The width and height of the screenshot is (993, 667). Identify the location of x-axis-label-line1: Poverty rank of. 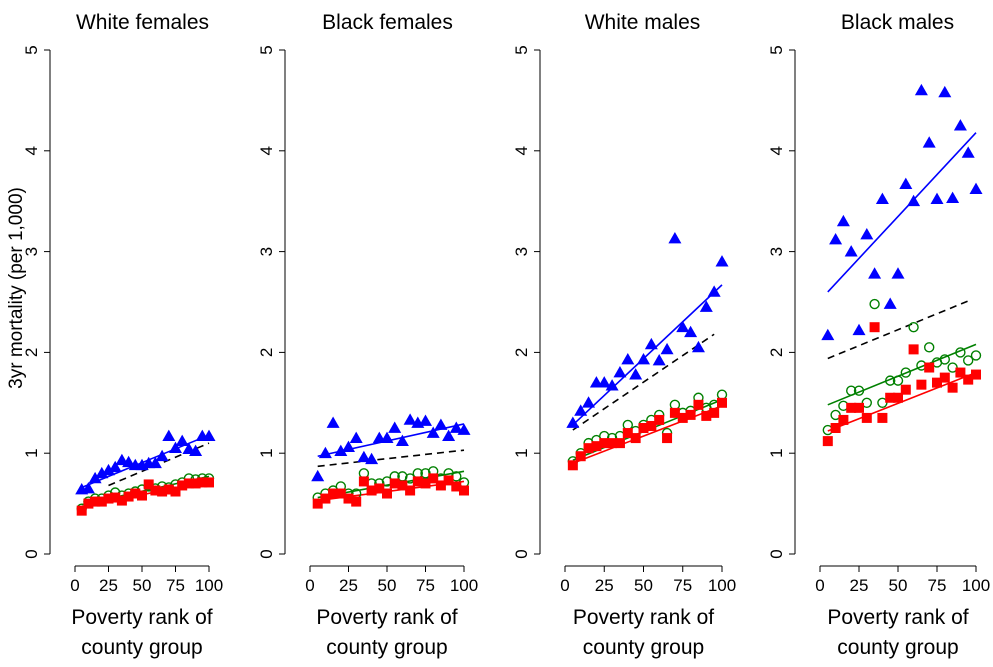
(141, 617).